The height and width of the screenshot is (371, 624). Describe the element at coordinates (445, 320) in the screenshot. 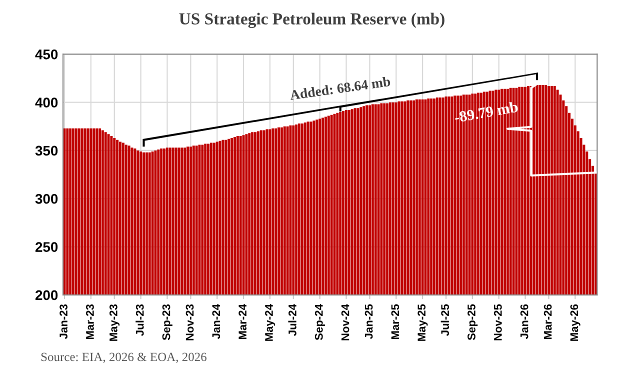

I see `x-tick-label: Jul-25` at that location.